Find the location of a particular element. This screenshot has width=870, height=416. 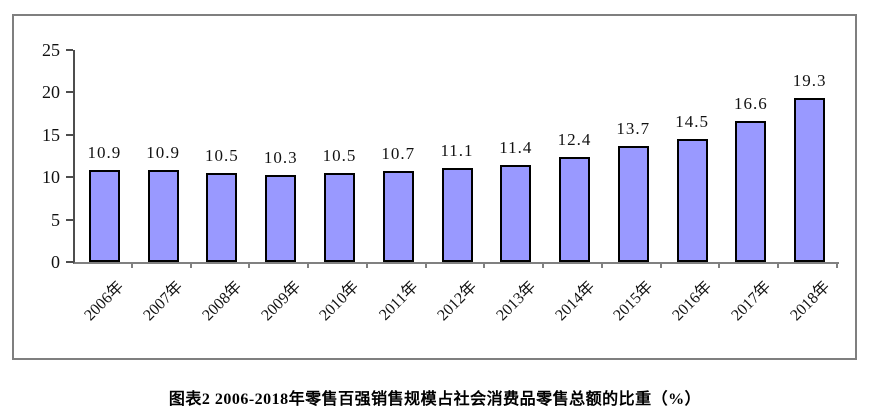

bar-value-label: 19.3 is located at coordinates (809, 81).